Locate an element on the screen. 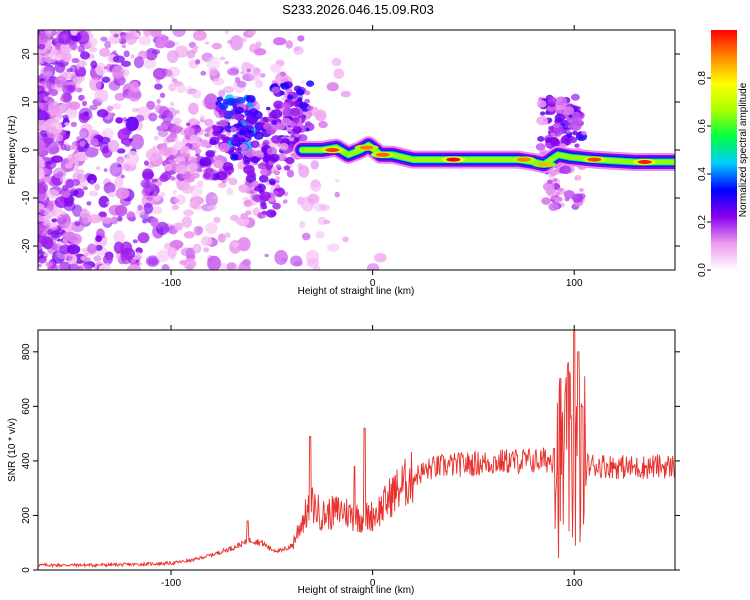 This screenshot has width=750, height=600. snr-y-tick-label: 400 is located at coordinates (26, 460).